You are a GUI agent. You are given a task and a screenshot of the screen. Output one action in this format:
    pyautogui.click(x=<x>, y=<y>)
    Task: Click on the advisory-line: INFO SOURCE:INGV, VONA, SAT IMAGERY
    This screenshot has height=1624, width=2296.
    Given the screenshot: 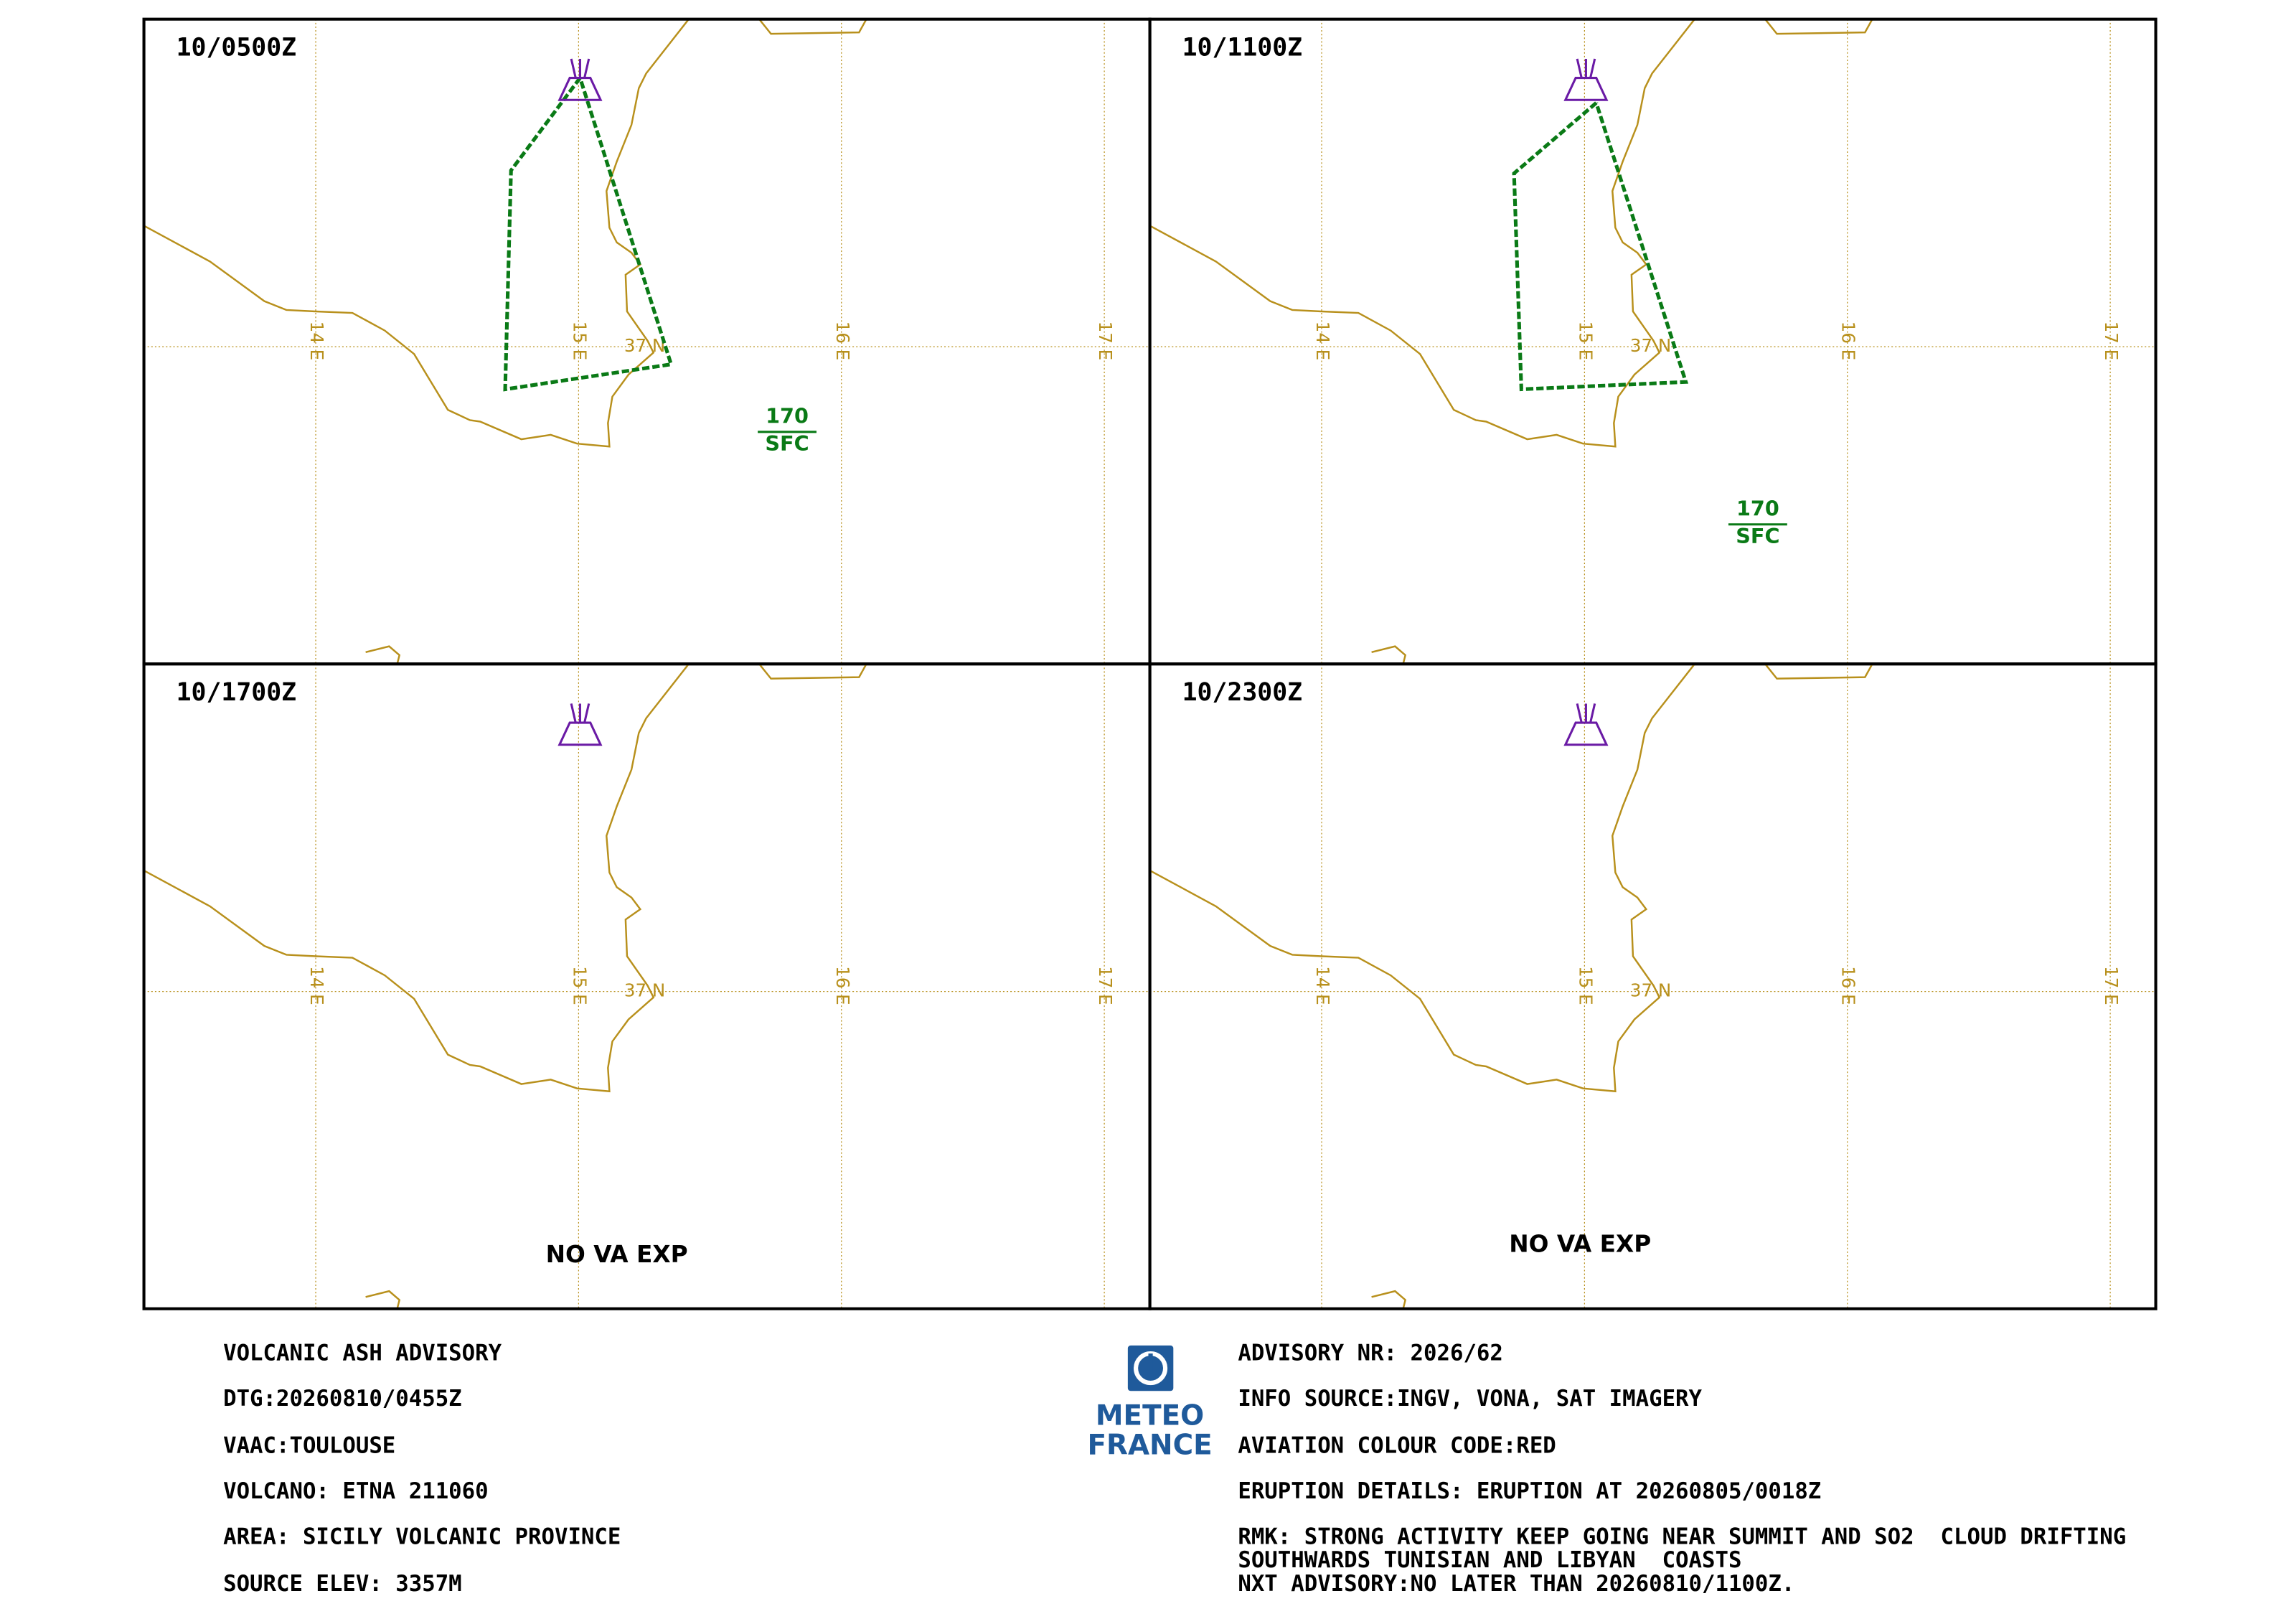 What is the action you would take?
    pyautogui.click(x=1470, y=1399)
    